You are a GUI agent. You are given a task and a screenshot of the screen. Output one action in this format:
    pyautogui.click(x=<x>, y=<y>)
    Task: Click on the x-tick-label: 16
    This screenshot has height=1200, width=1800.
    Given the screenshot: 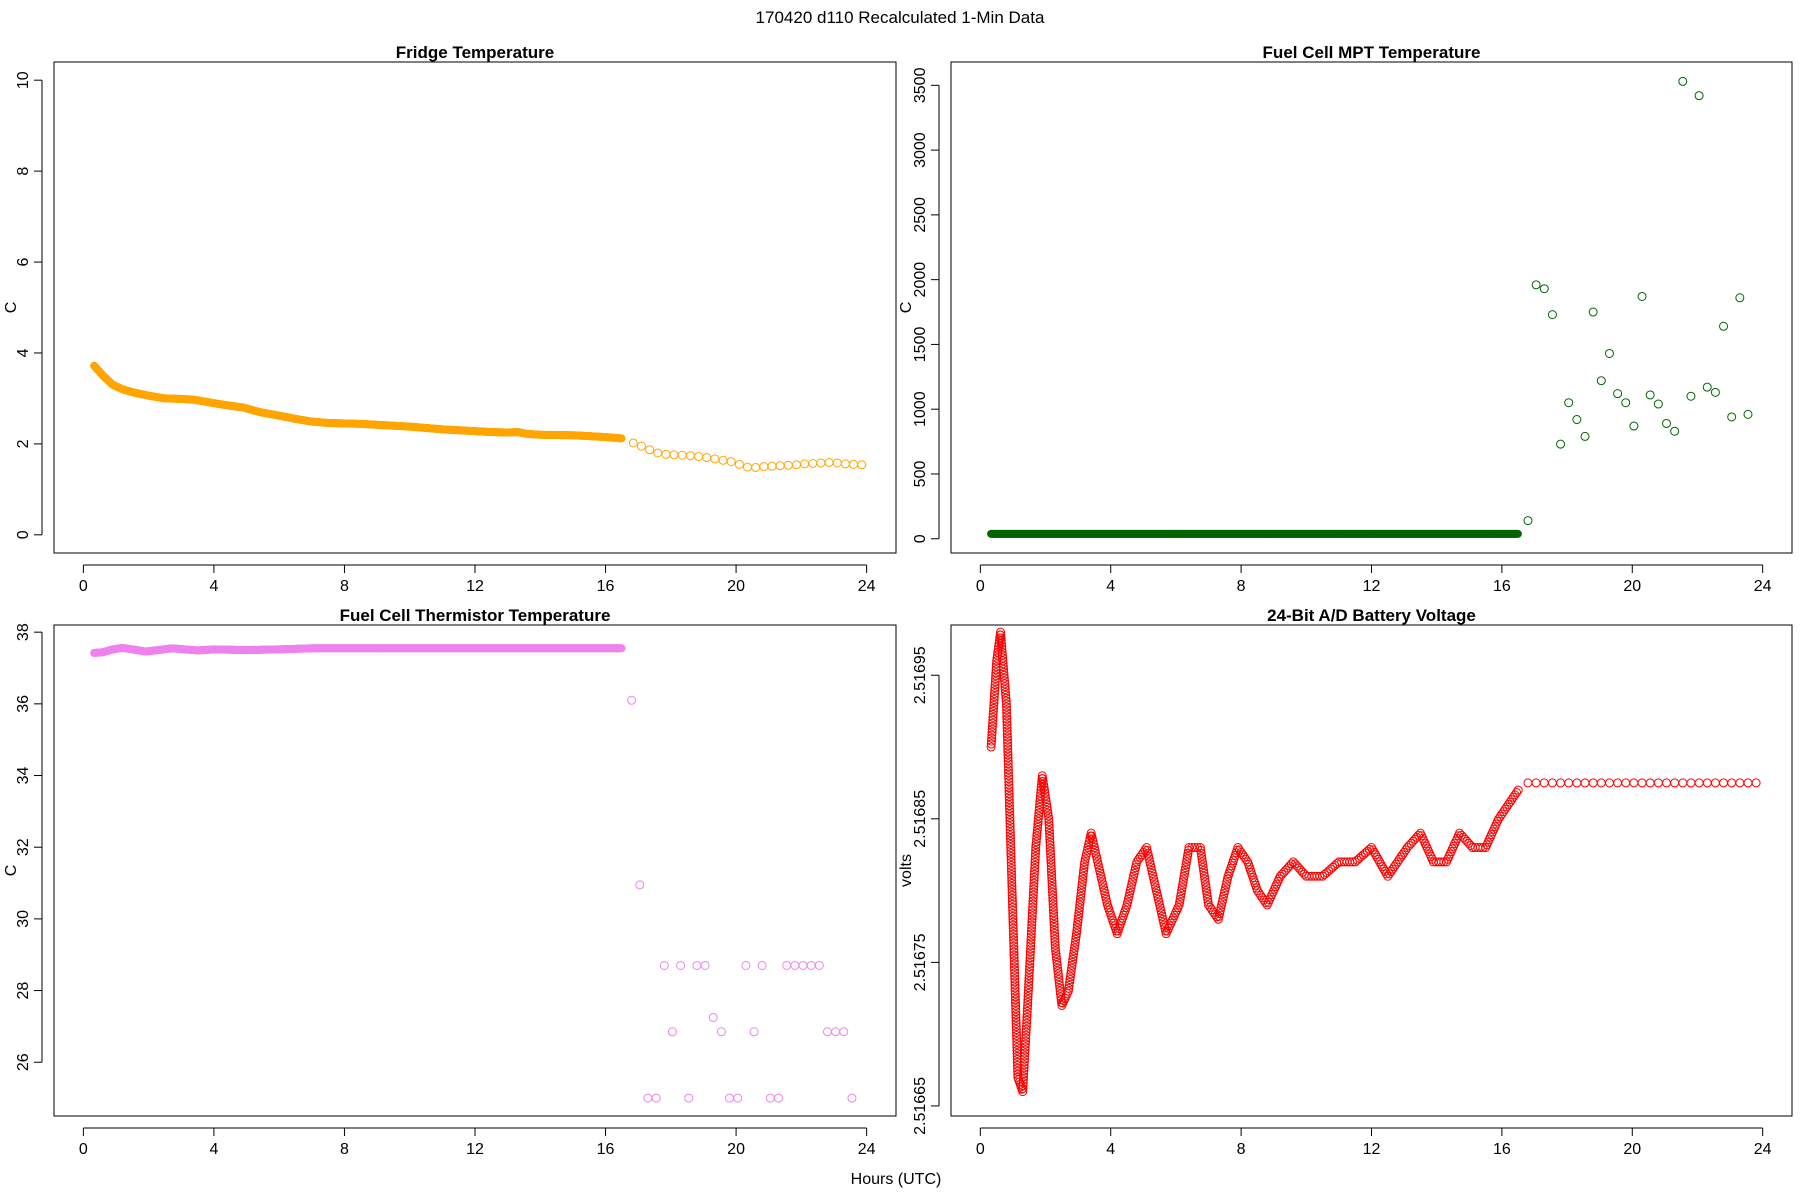 What is the action you would take?
    pyautogui.click(x=606, y=586)
    